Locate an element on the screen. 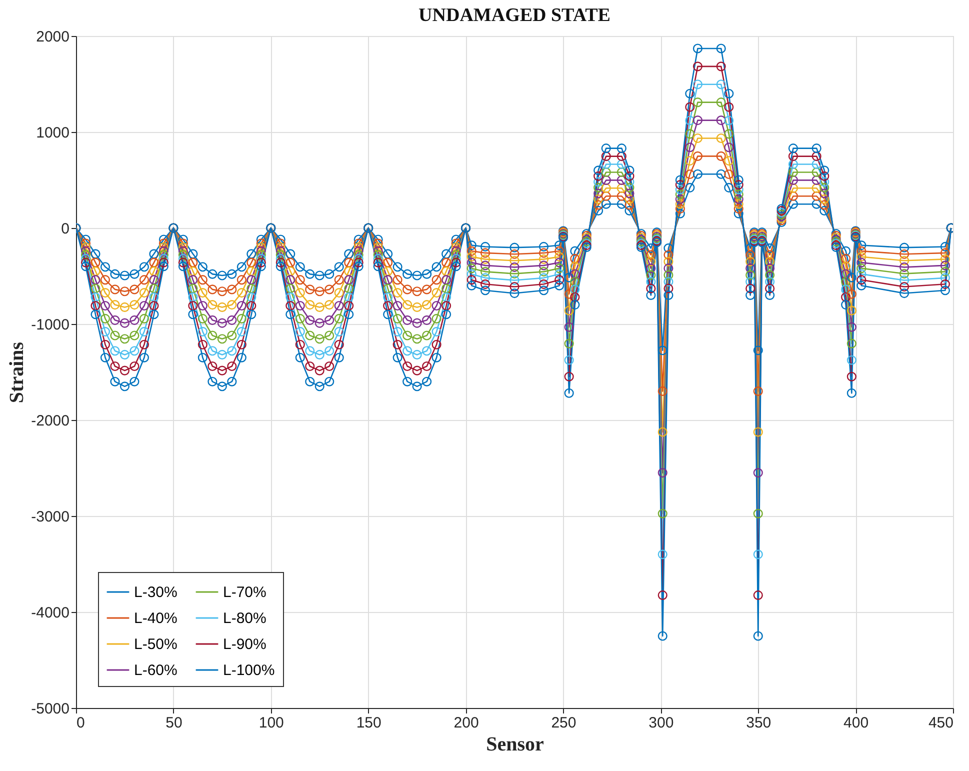  y-tick-label: -5000 is located at coordinates (50, 709).